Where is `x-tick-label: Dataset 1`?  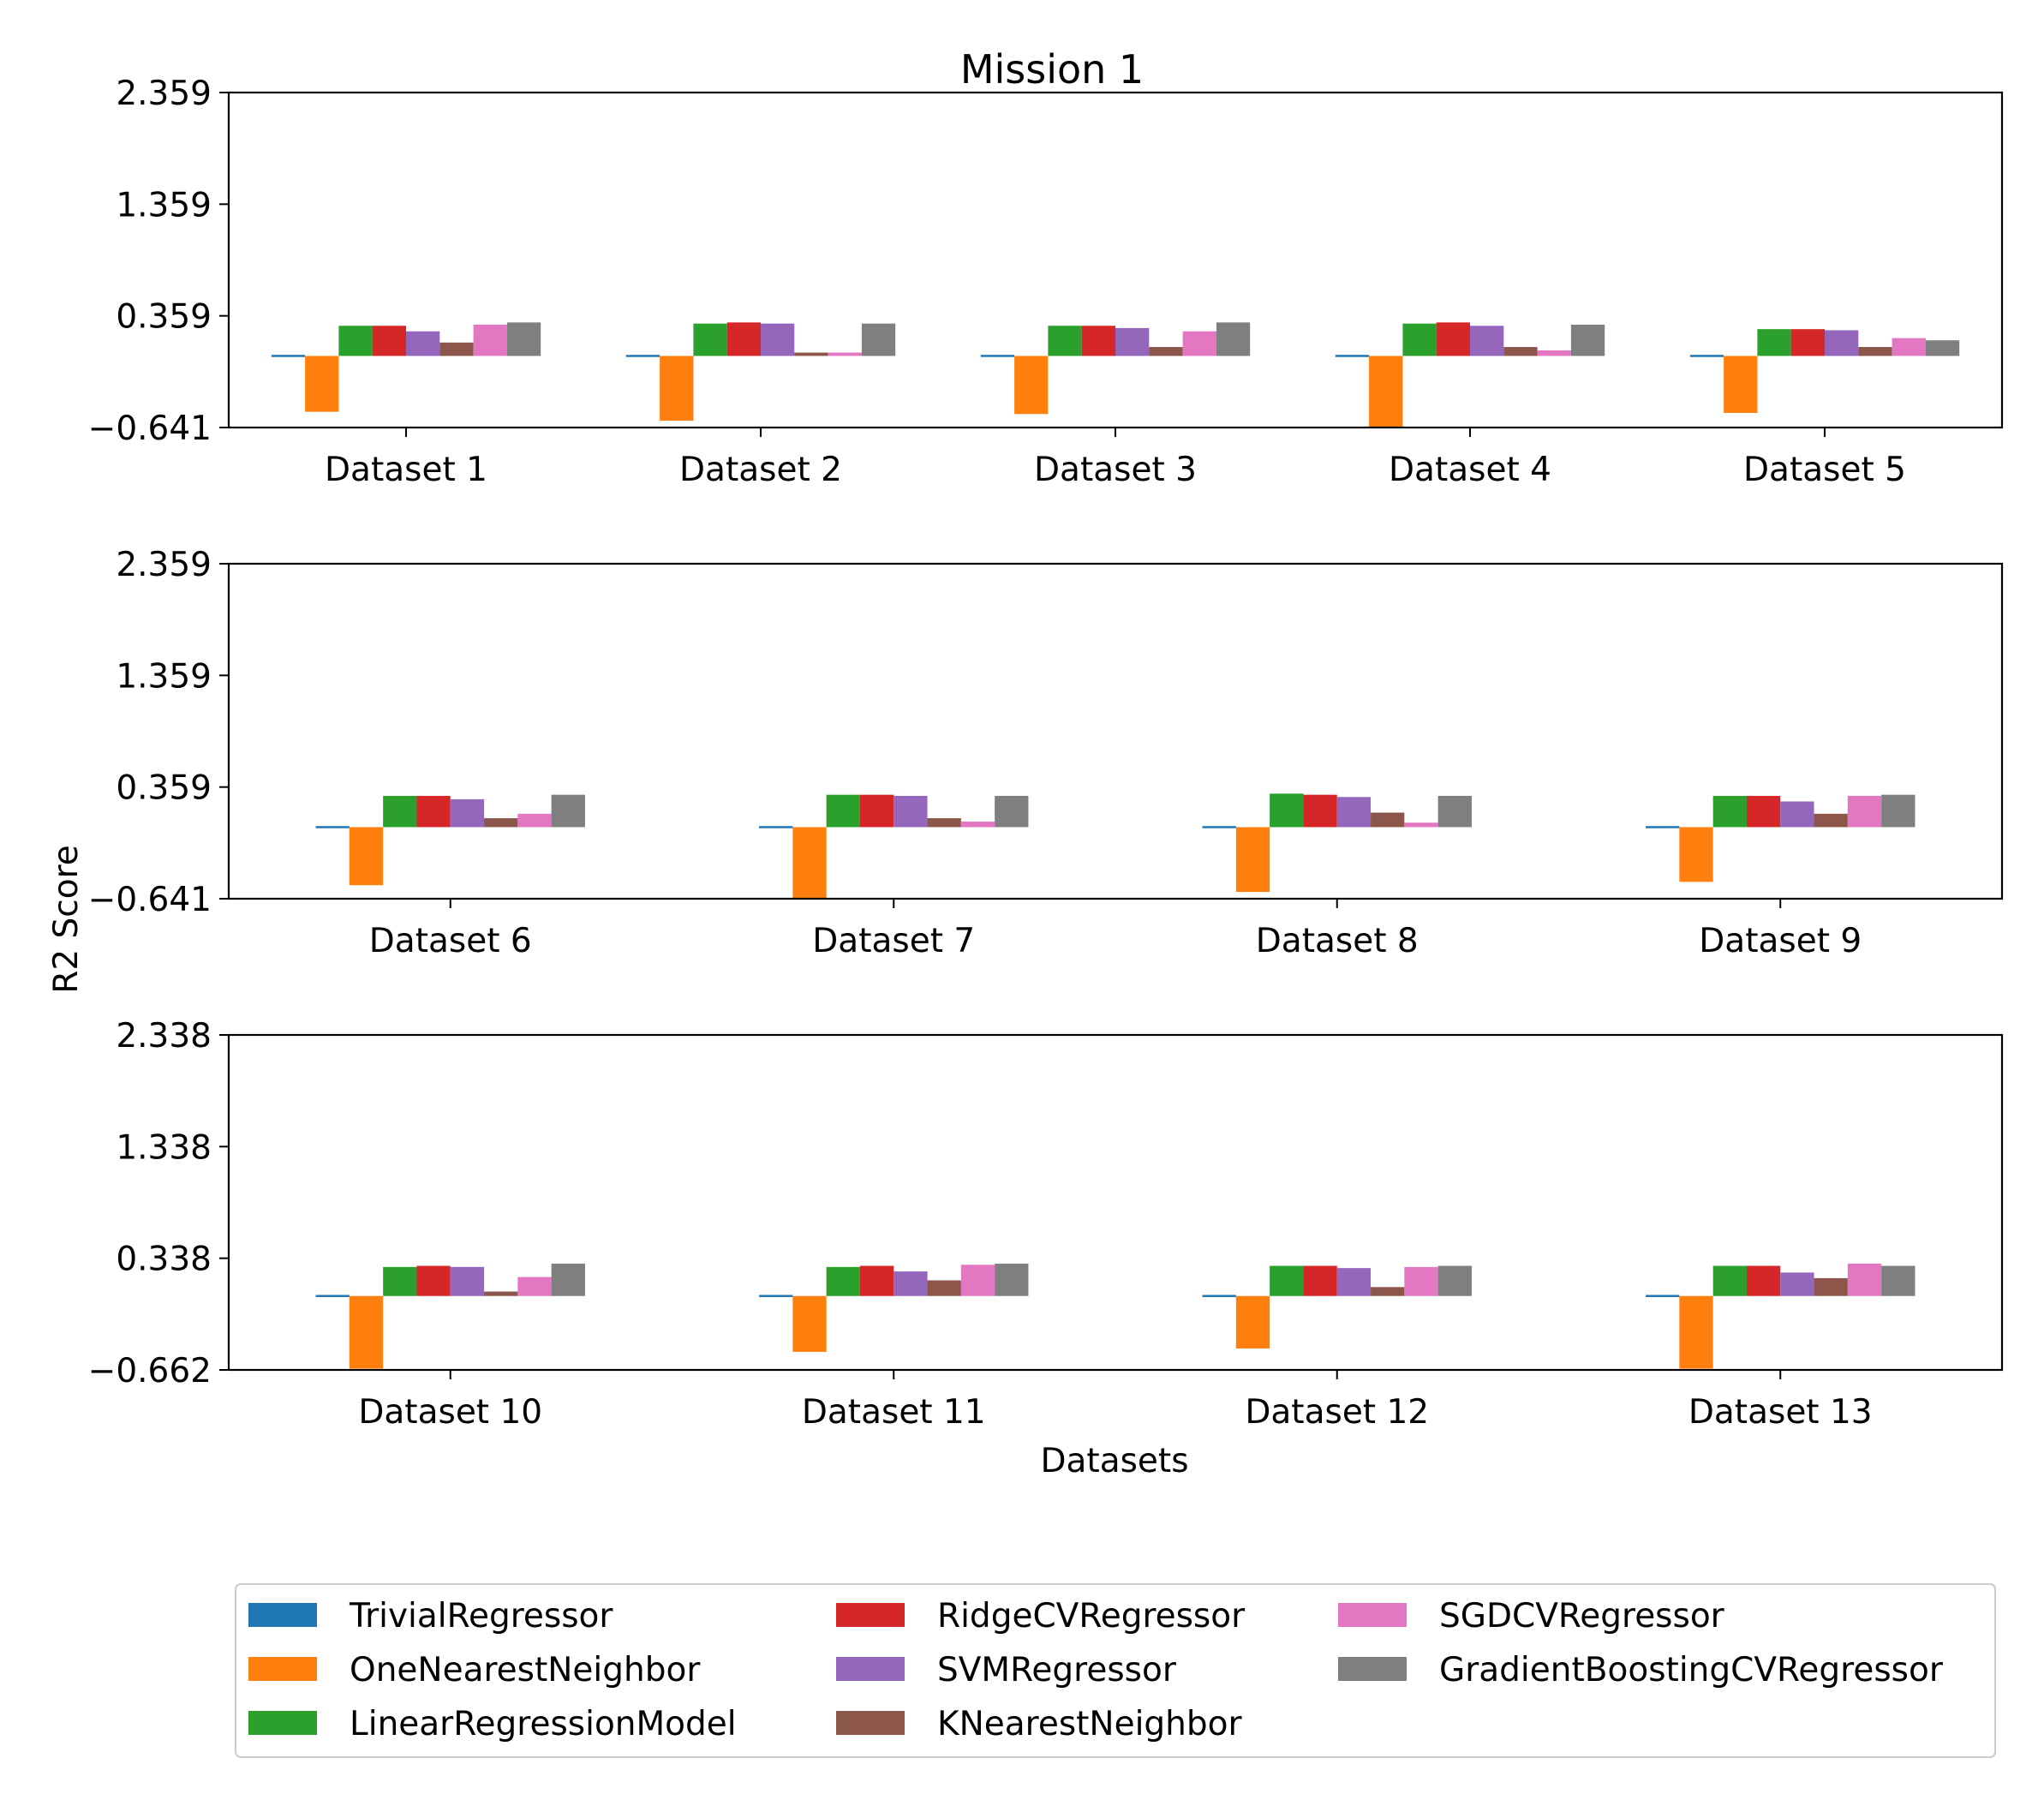 x-tick-label: Dataset 1 is located at coordinates (406, 470).